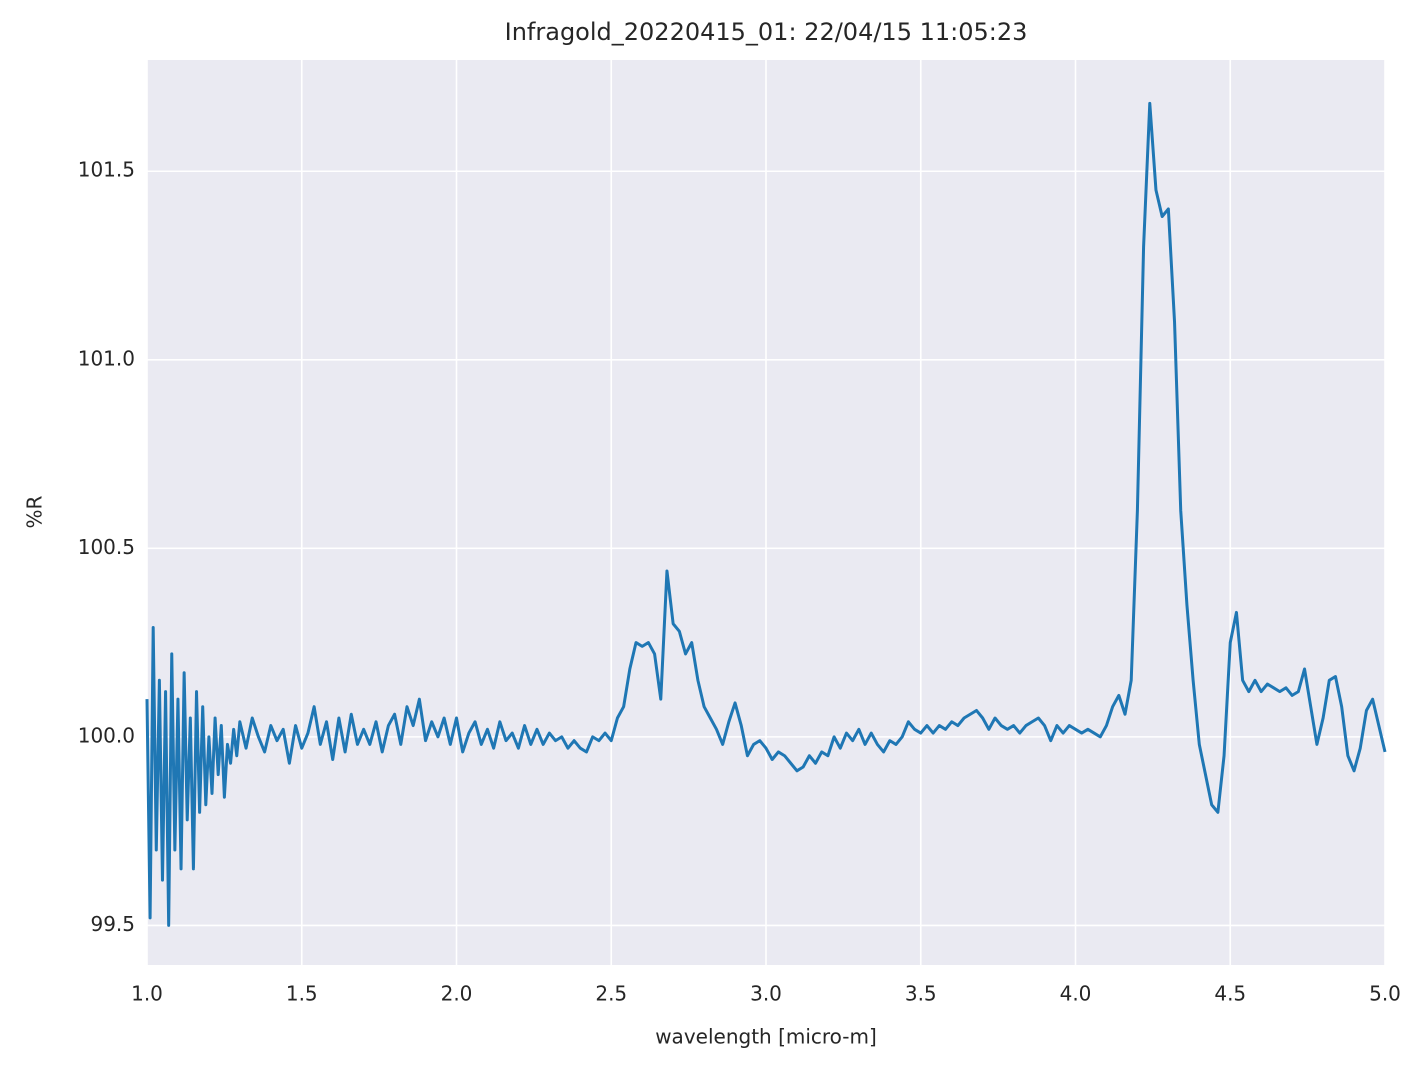  I want to click on y-tick-label: 101.5, so click(106, 170).